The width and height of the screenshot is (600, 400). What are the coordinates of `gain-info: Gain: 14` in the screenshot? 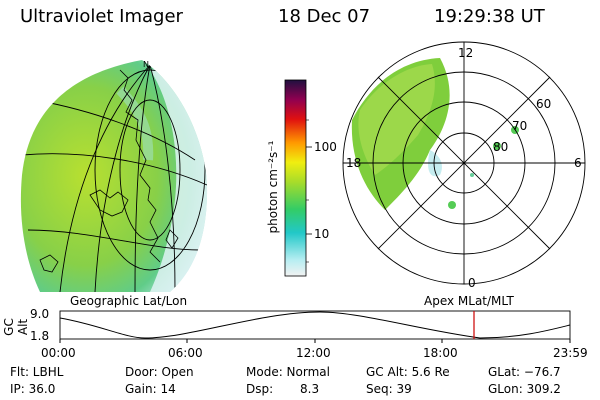 It's located at (150, 389).